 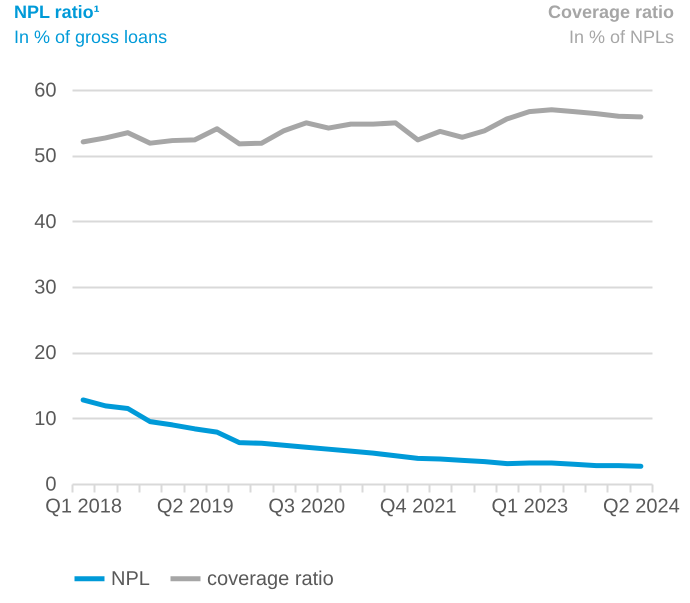 What do you see at coordinates (45, 353) in the screenshot?
I see `y-tick-label: 20` at bounding box center [45, 353].